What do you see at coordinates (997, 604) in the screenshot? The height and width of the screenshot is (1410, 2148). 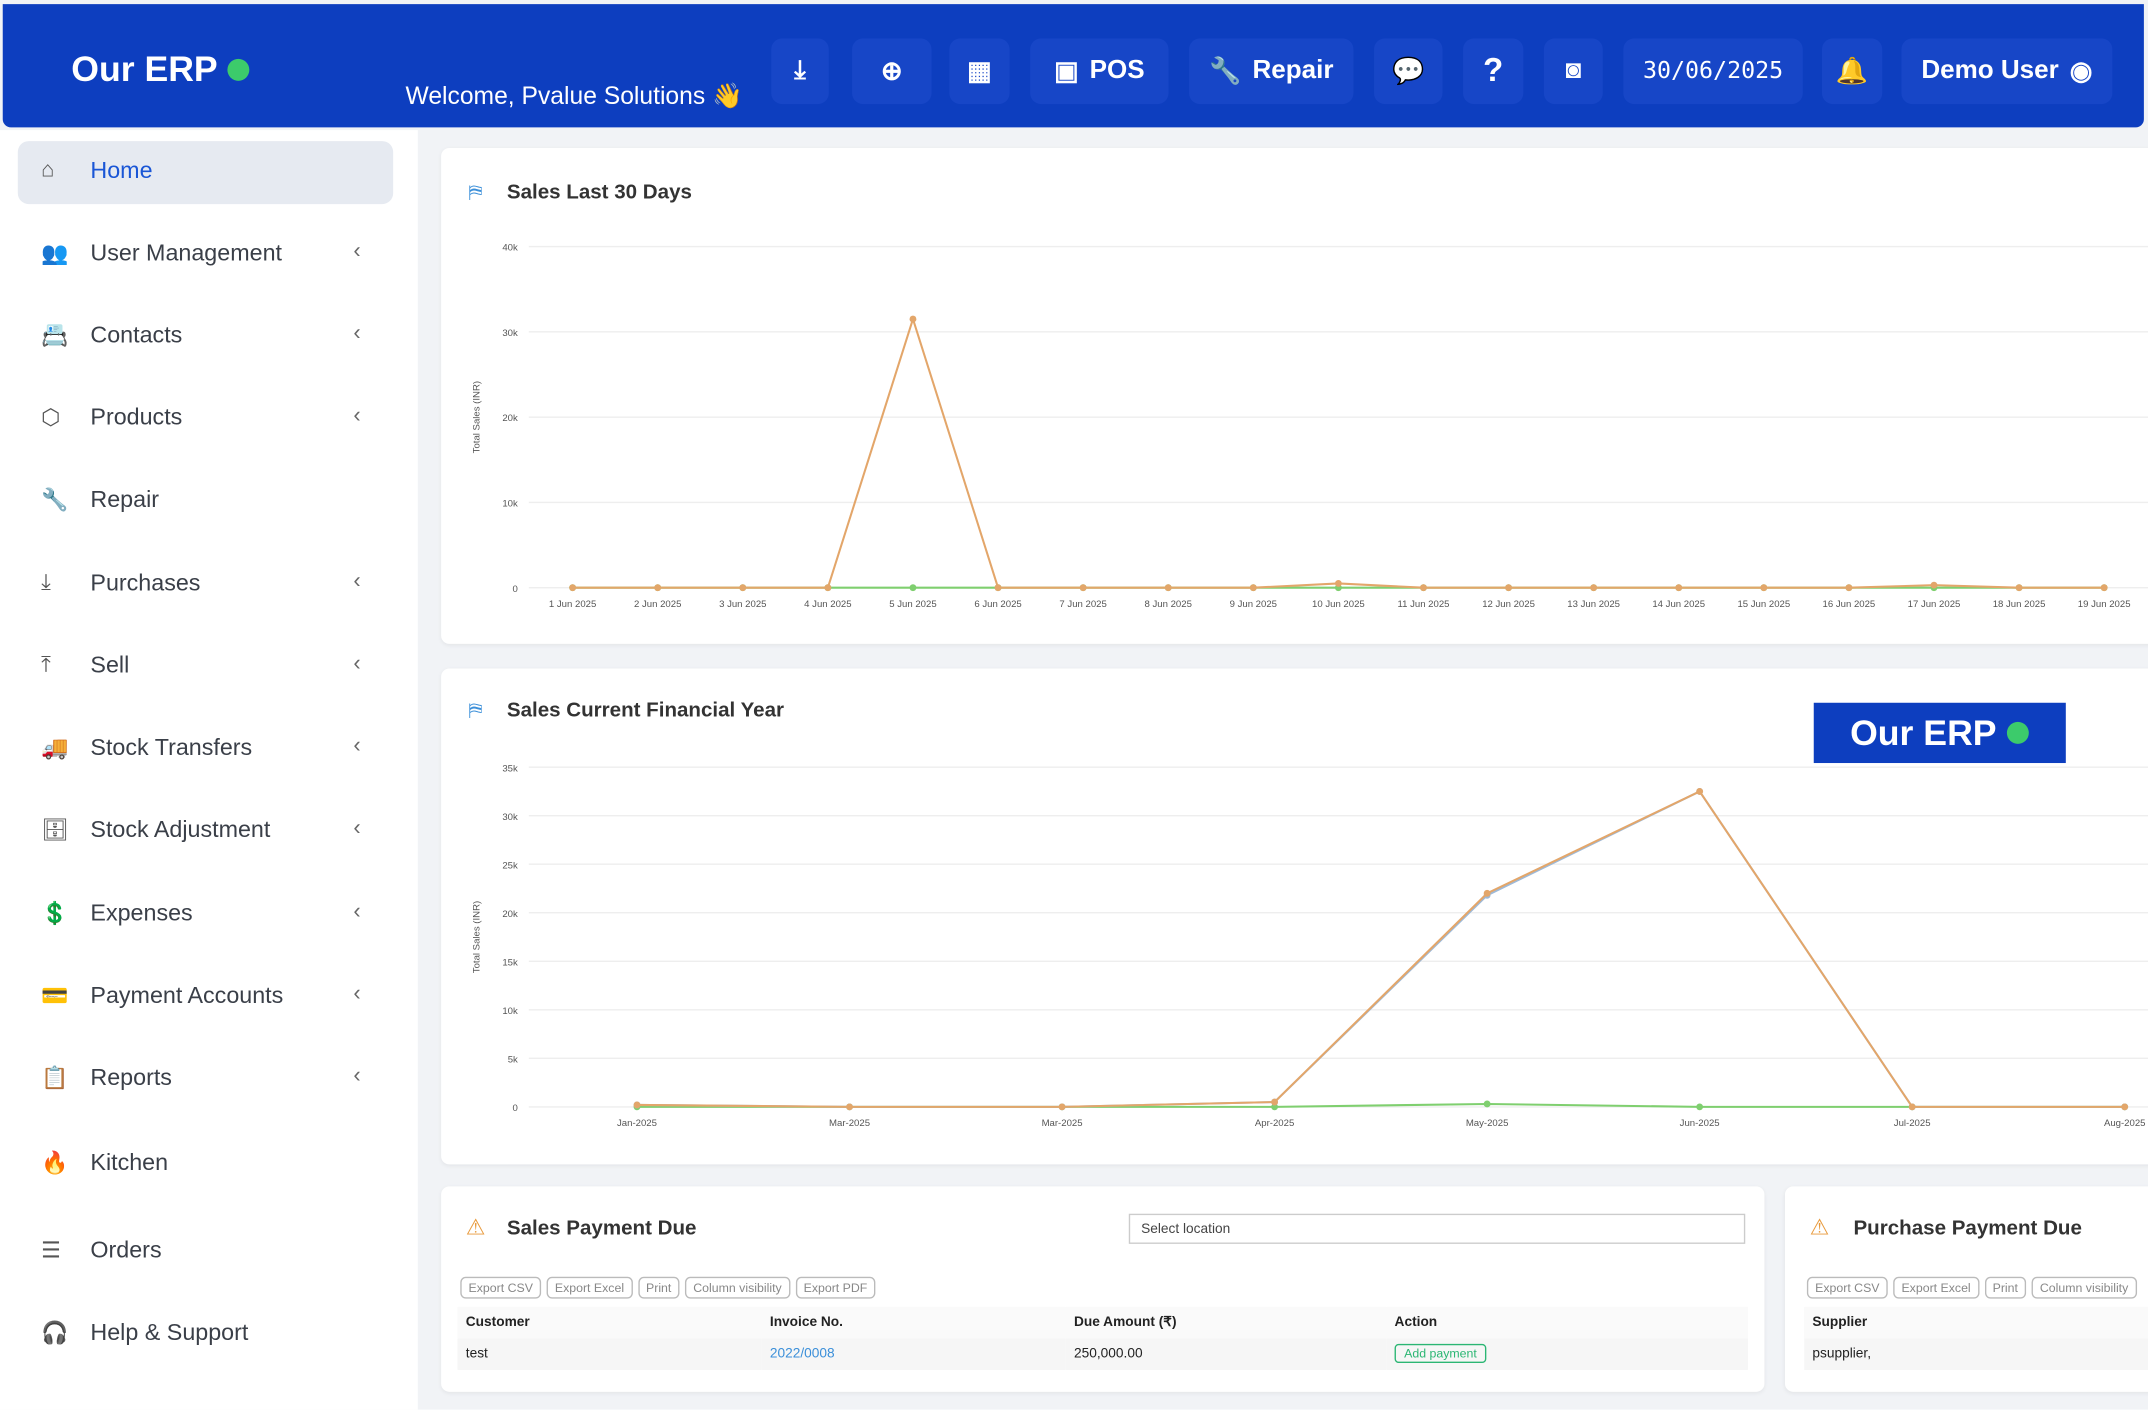 I see `x-tick-label: 6 Jun 2025` at bounding box center [997, 604].